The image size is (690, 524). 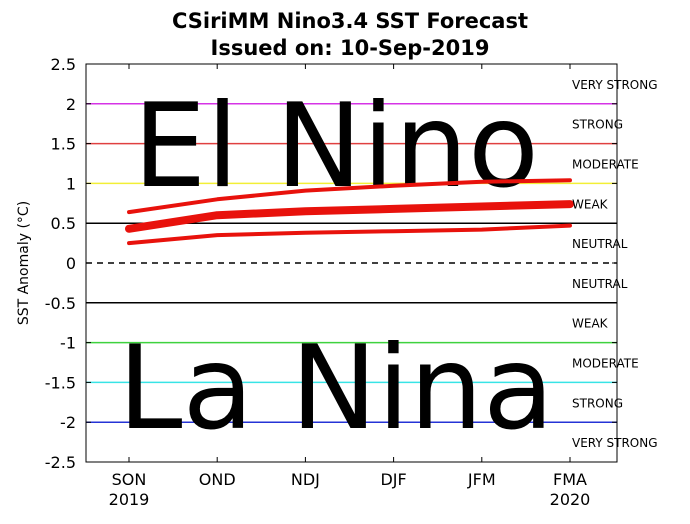 What do you see at coordinates (63, 223) in the screenshot?
I see `y-tick-label: 0.5` at bounding box center [63, 223].